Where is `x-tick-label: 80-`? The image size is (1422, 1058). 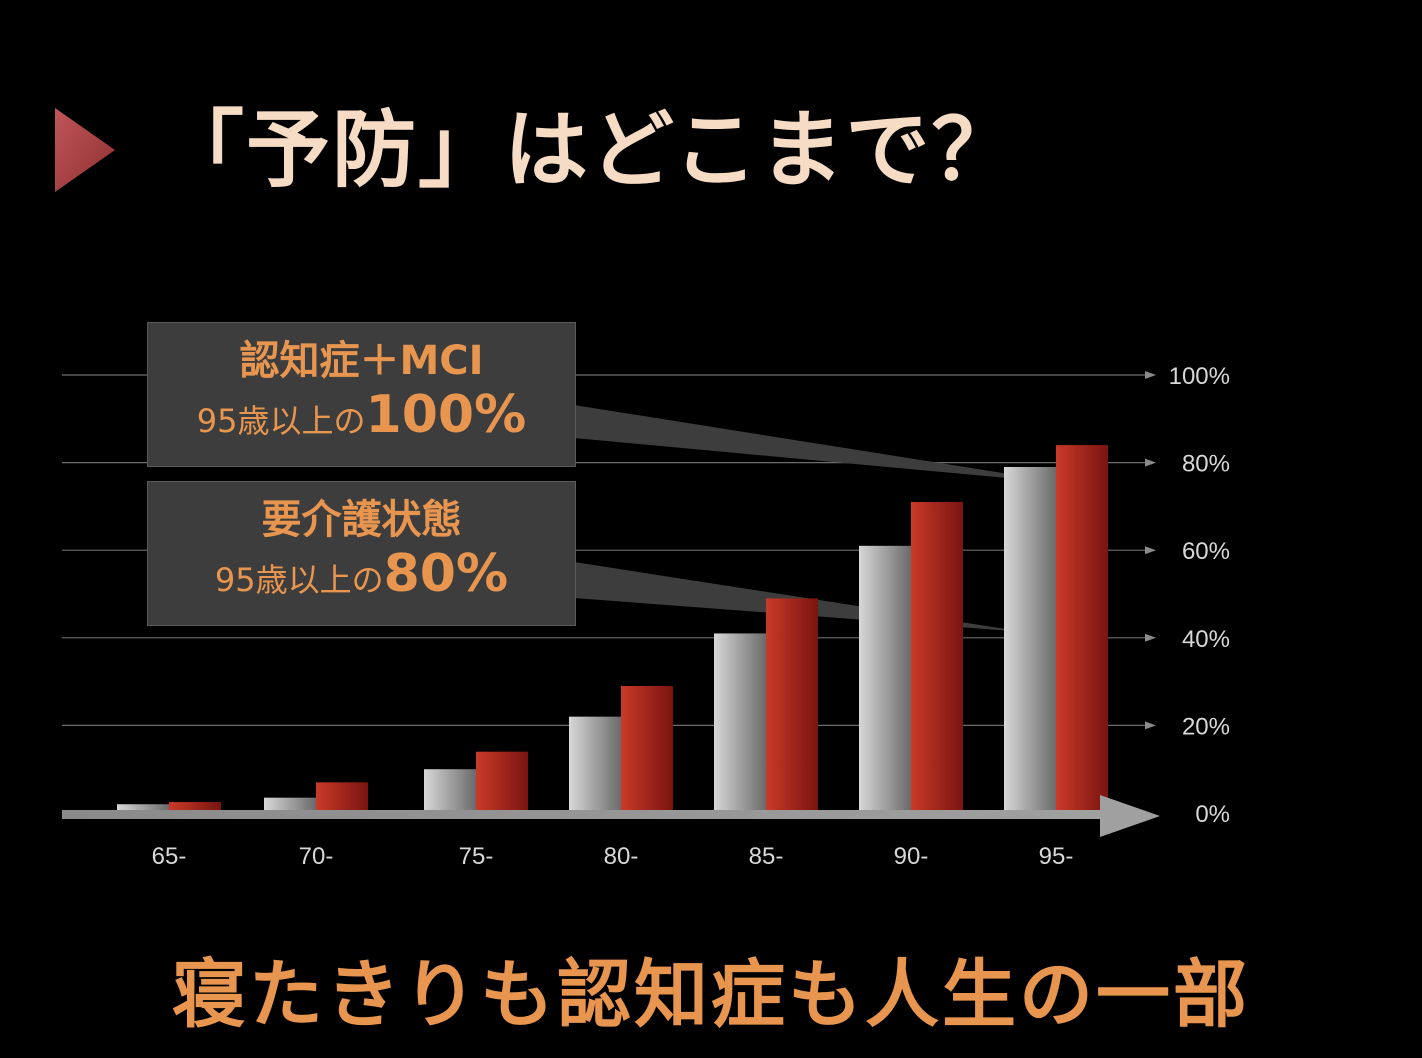
x-tick-label: 80- is located at coordinates (621, 856).